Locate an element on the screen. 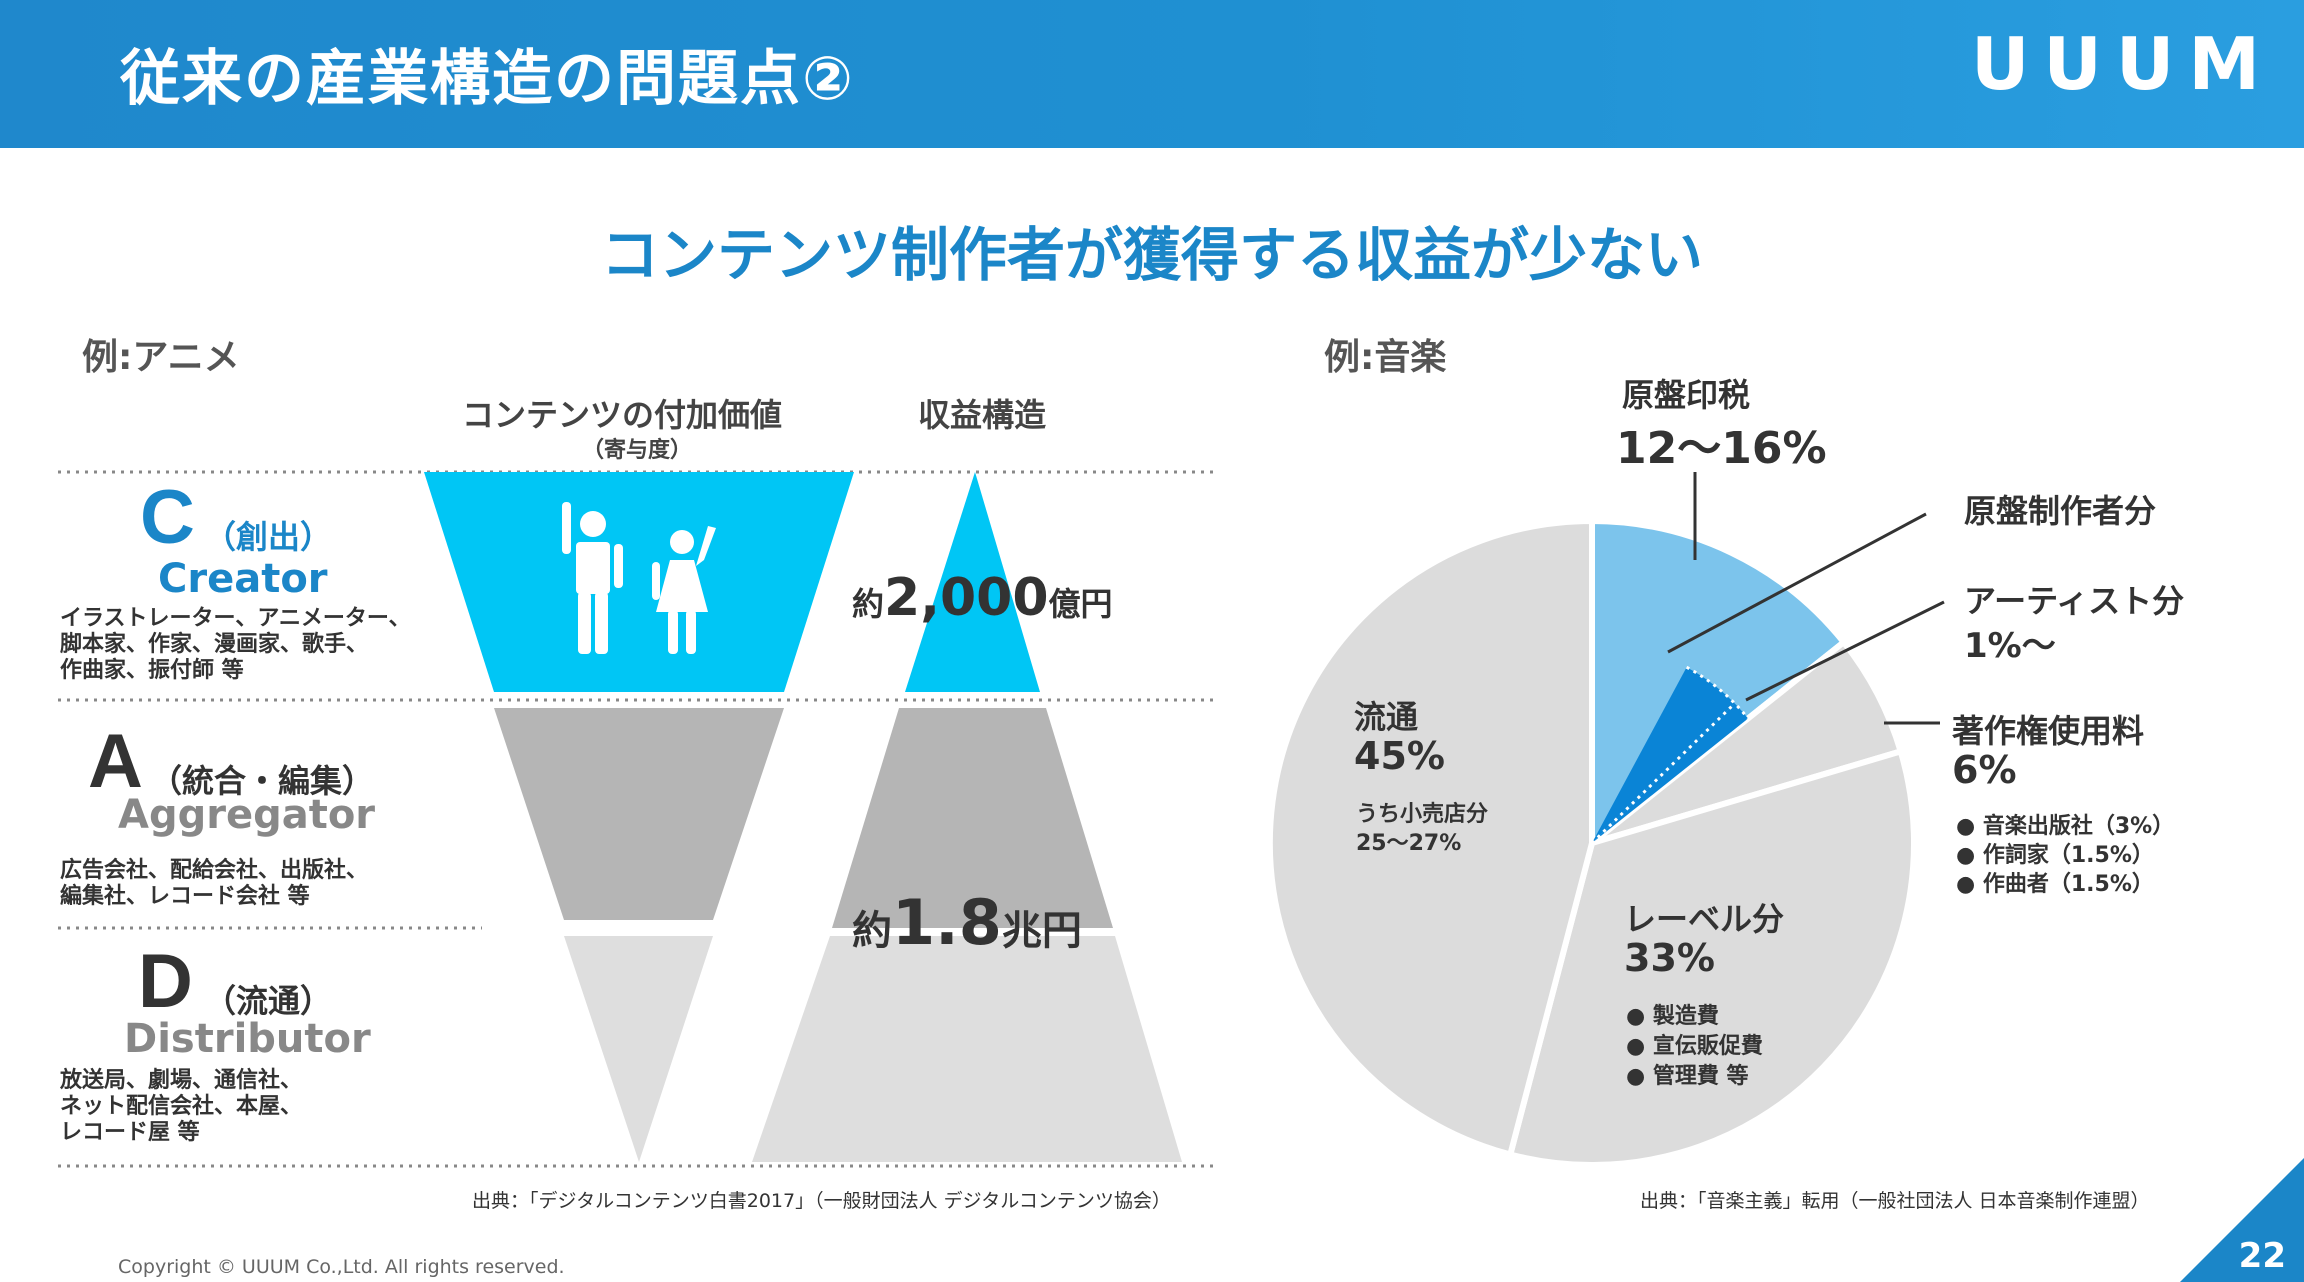 The image size is (2304, 1282). revenue-unit: 億円 is located at coordinates (1080, 604).